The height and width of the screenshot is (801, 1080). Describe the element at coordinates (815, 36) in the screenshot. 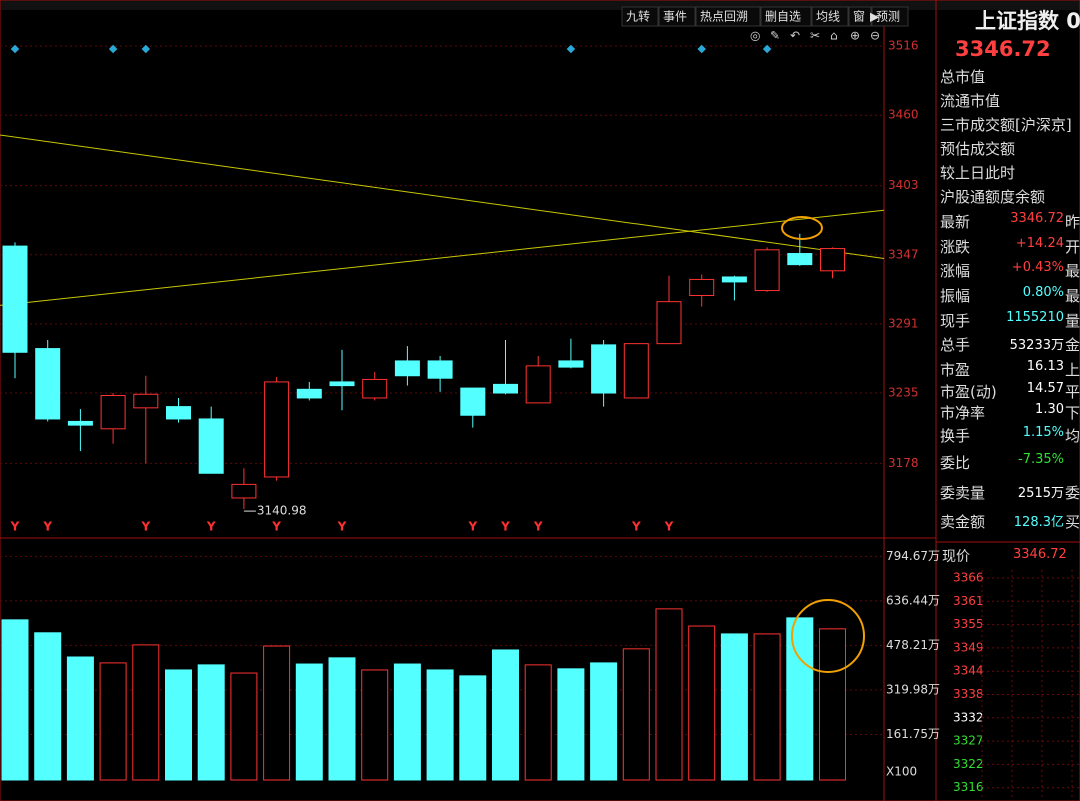

I see `tool-icon: ✂` at that location.